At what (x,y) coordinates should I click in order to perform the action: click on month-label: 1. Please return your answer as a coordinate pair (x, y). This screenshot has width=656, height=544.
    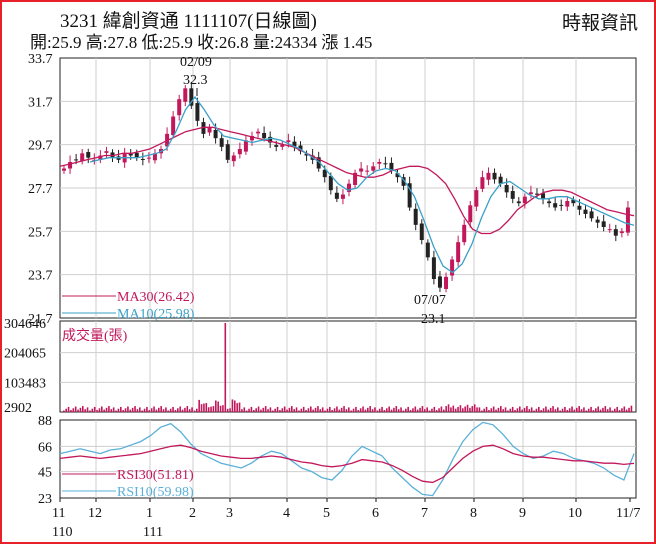
    Looking at the image, I should click on (149, 513).